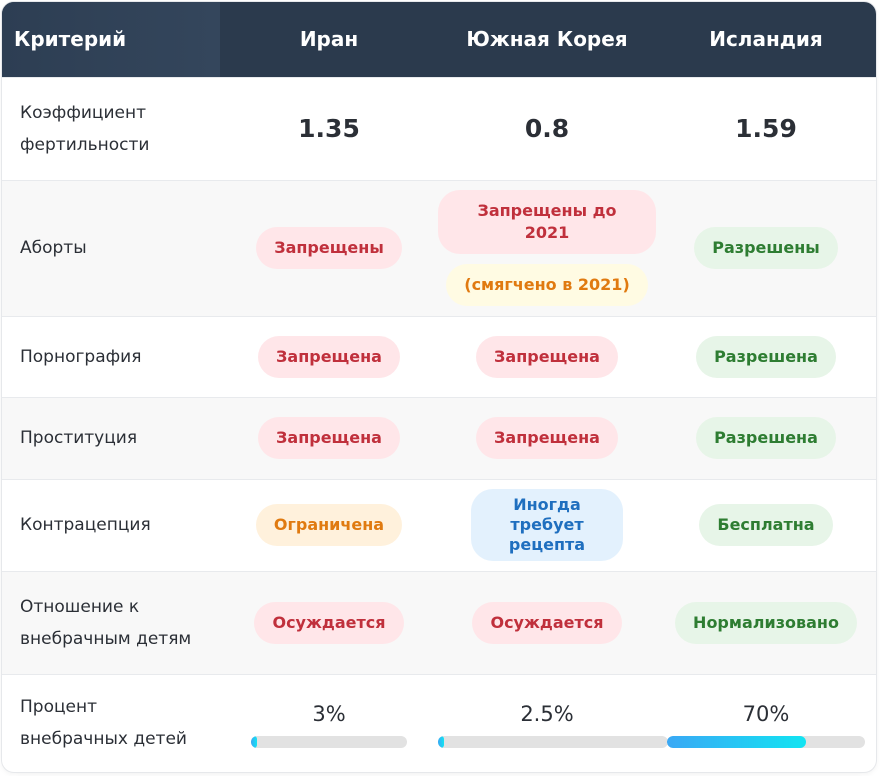  What do you see at coordinates (553, 741) in the screenshot?
I see `progress-bar-korea` at bounding box center [553, 741].